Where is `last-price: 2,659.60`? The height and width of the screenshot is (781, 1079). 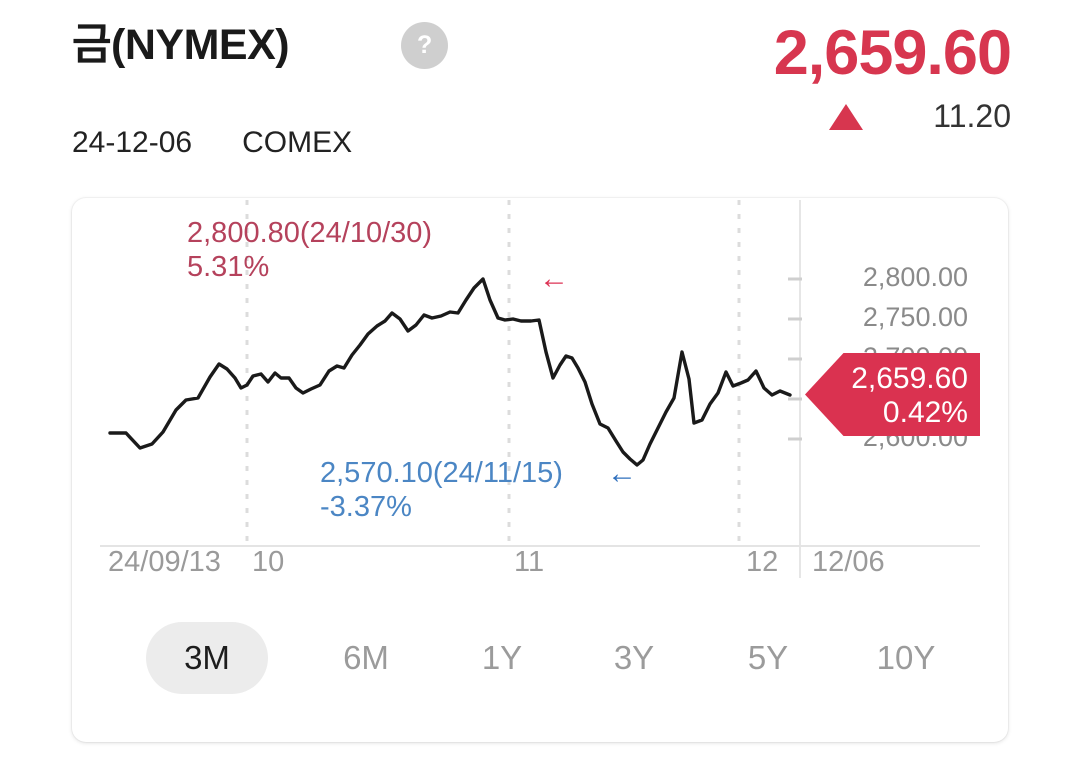 last-price: 2,659.60 is located at coordinates (892, 53).